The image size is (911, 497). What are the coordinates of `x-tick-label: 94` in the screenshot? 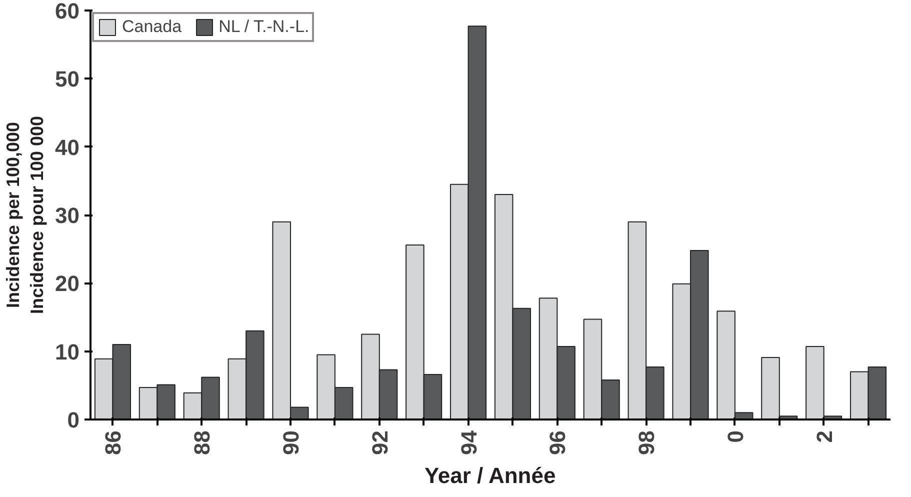 It's located at (469, 442).